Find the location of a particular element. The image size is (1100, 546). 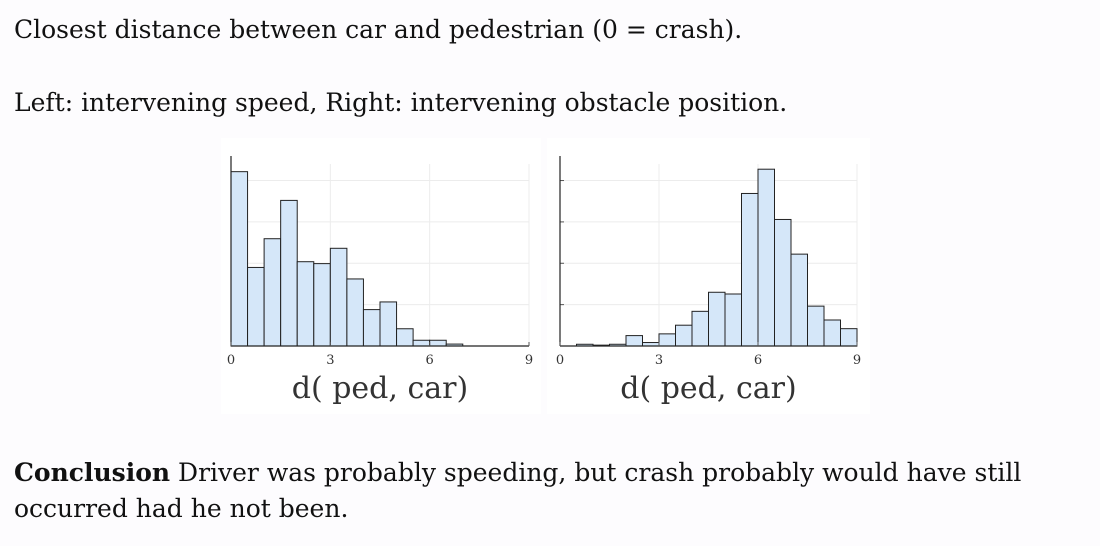

chart0-xtick-label: 9 is located at coordinates (529, 360).